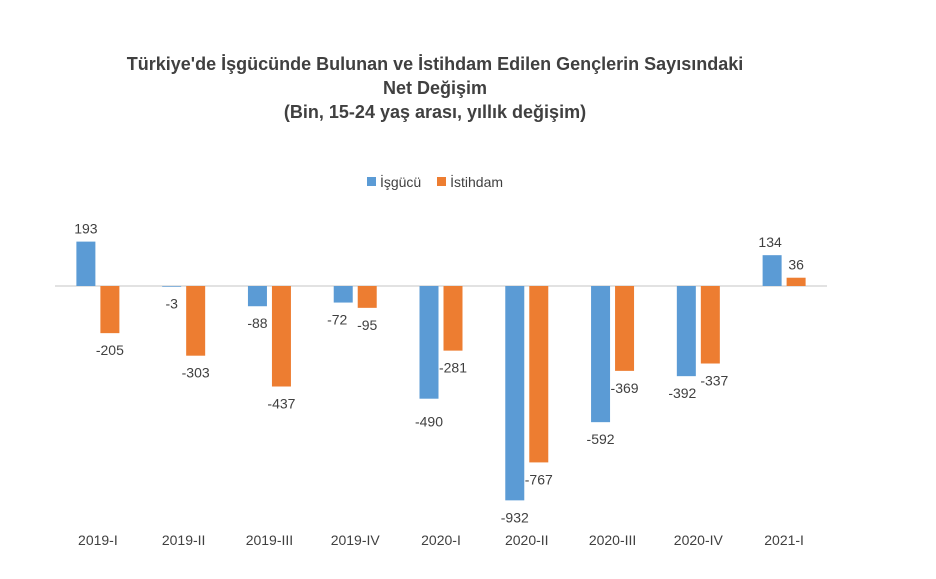 The width and height of the screenshot is (936, 579). Describe the element at coordinates (784, 540) in the screenshot. I see `x-tick-label-2021-I: 2021-I` at that location.